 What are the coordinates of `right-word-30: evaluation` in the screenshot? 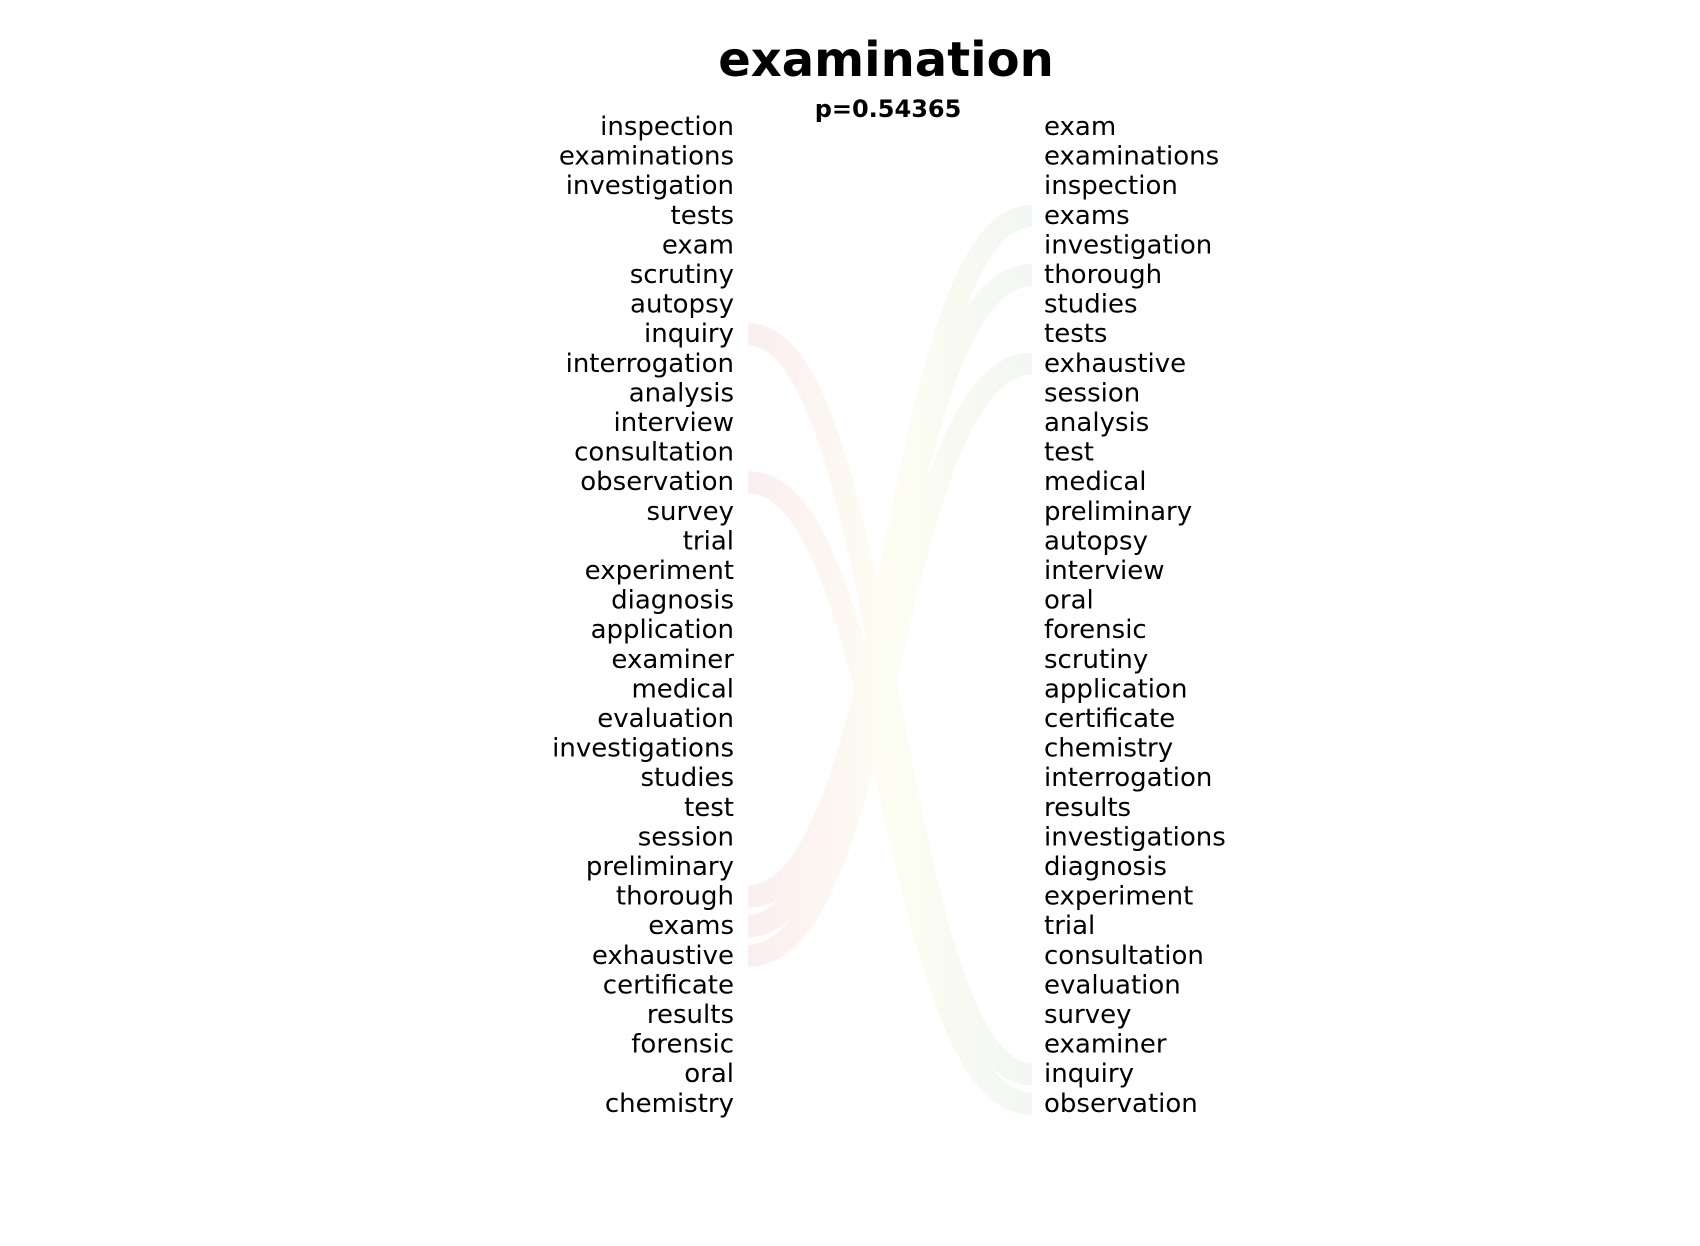 It's located at (1112, 985).